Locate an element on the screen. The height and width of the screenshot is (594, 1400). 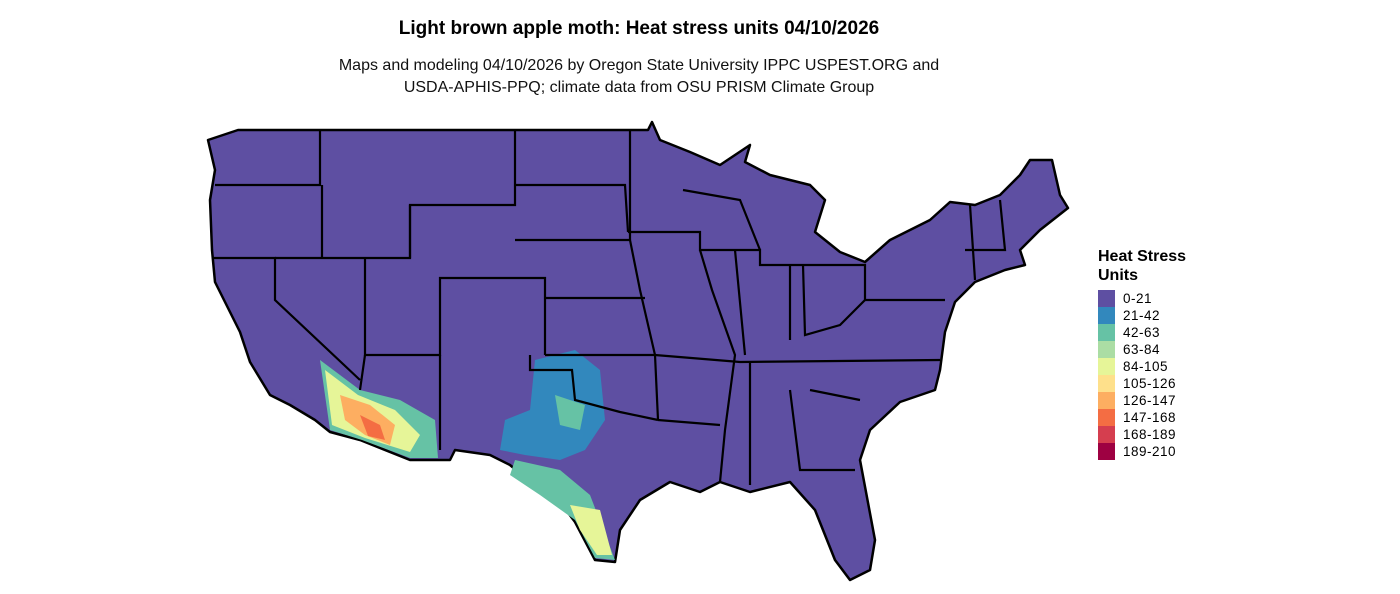
legend-item: 105-126 is located at coordinates (1142, 383).